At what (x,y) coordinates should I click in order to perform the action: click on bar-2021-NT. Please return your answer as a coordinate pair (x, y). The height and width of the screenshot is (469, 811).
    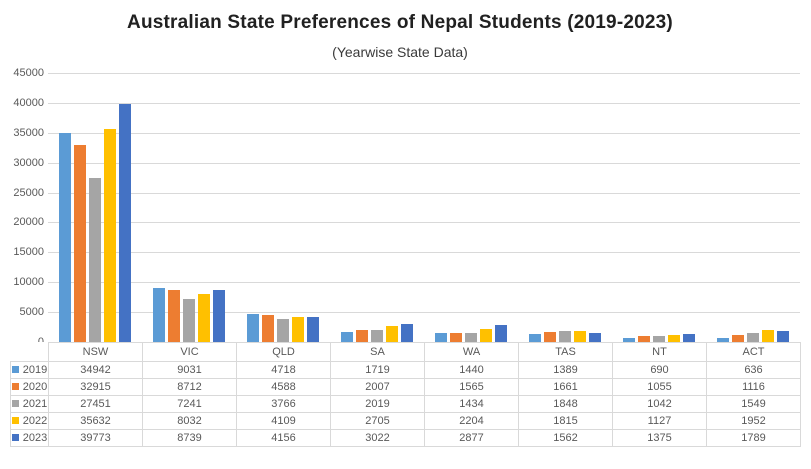
    Looking at the image, I should click on (659, 339).